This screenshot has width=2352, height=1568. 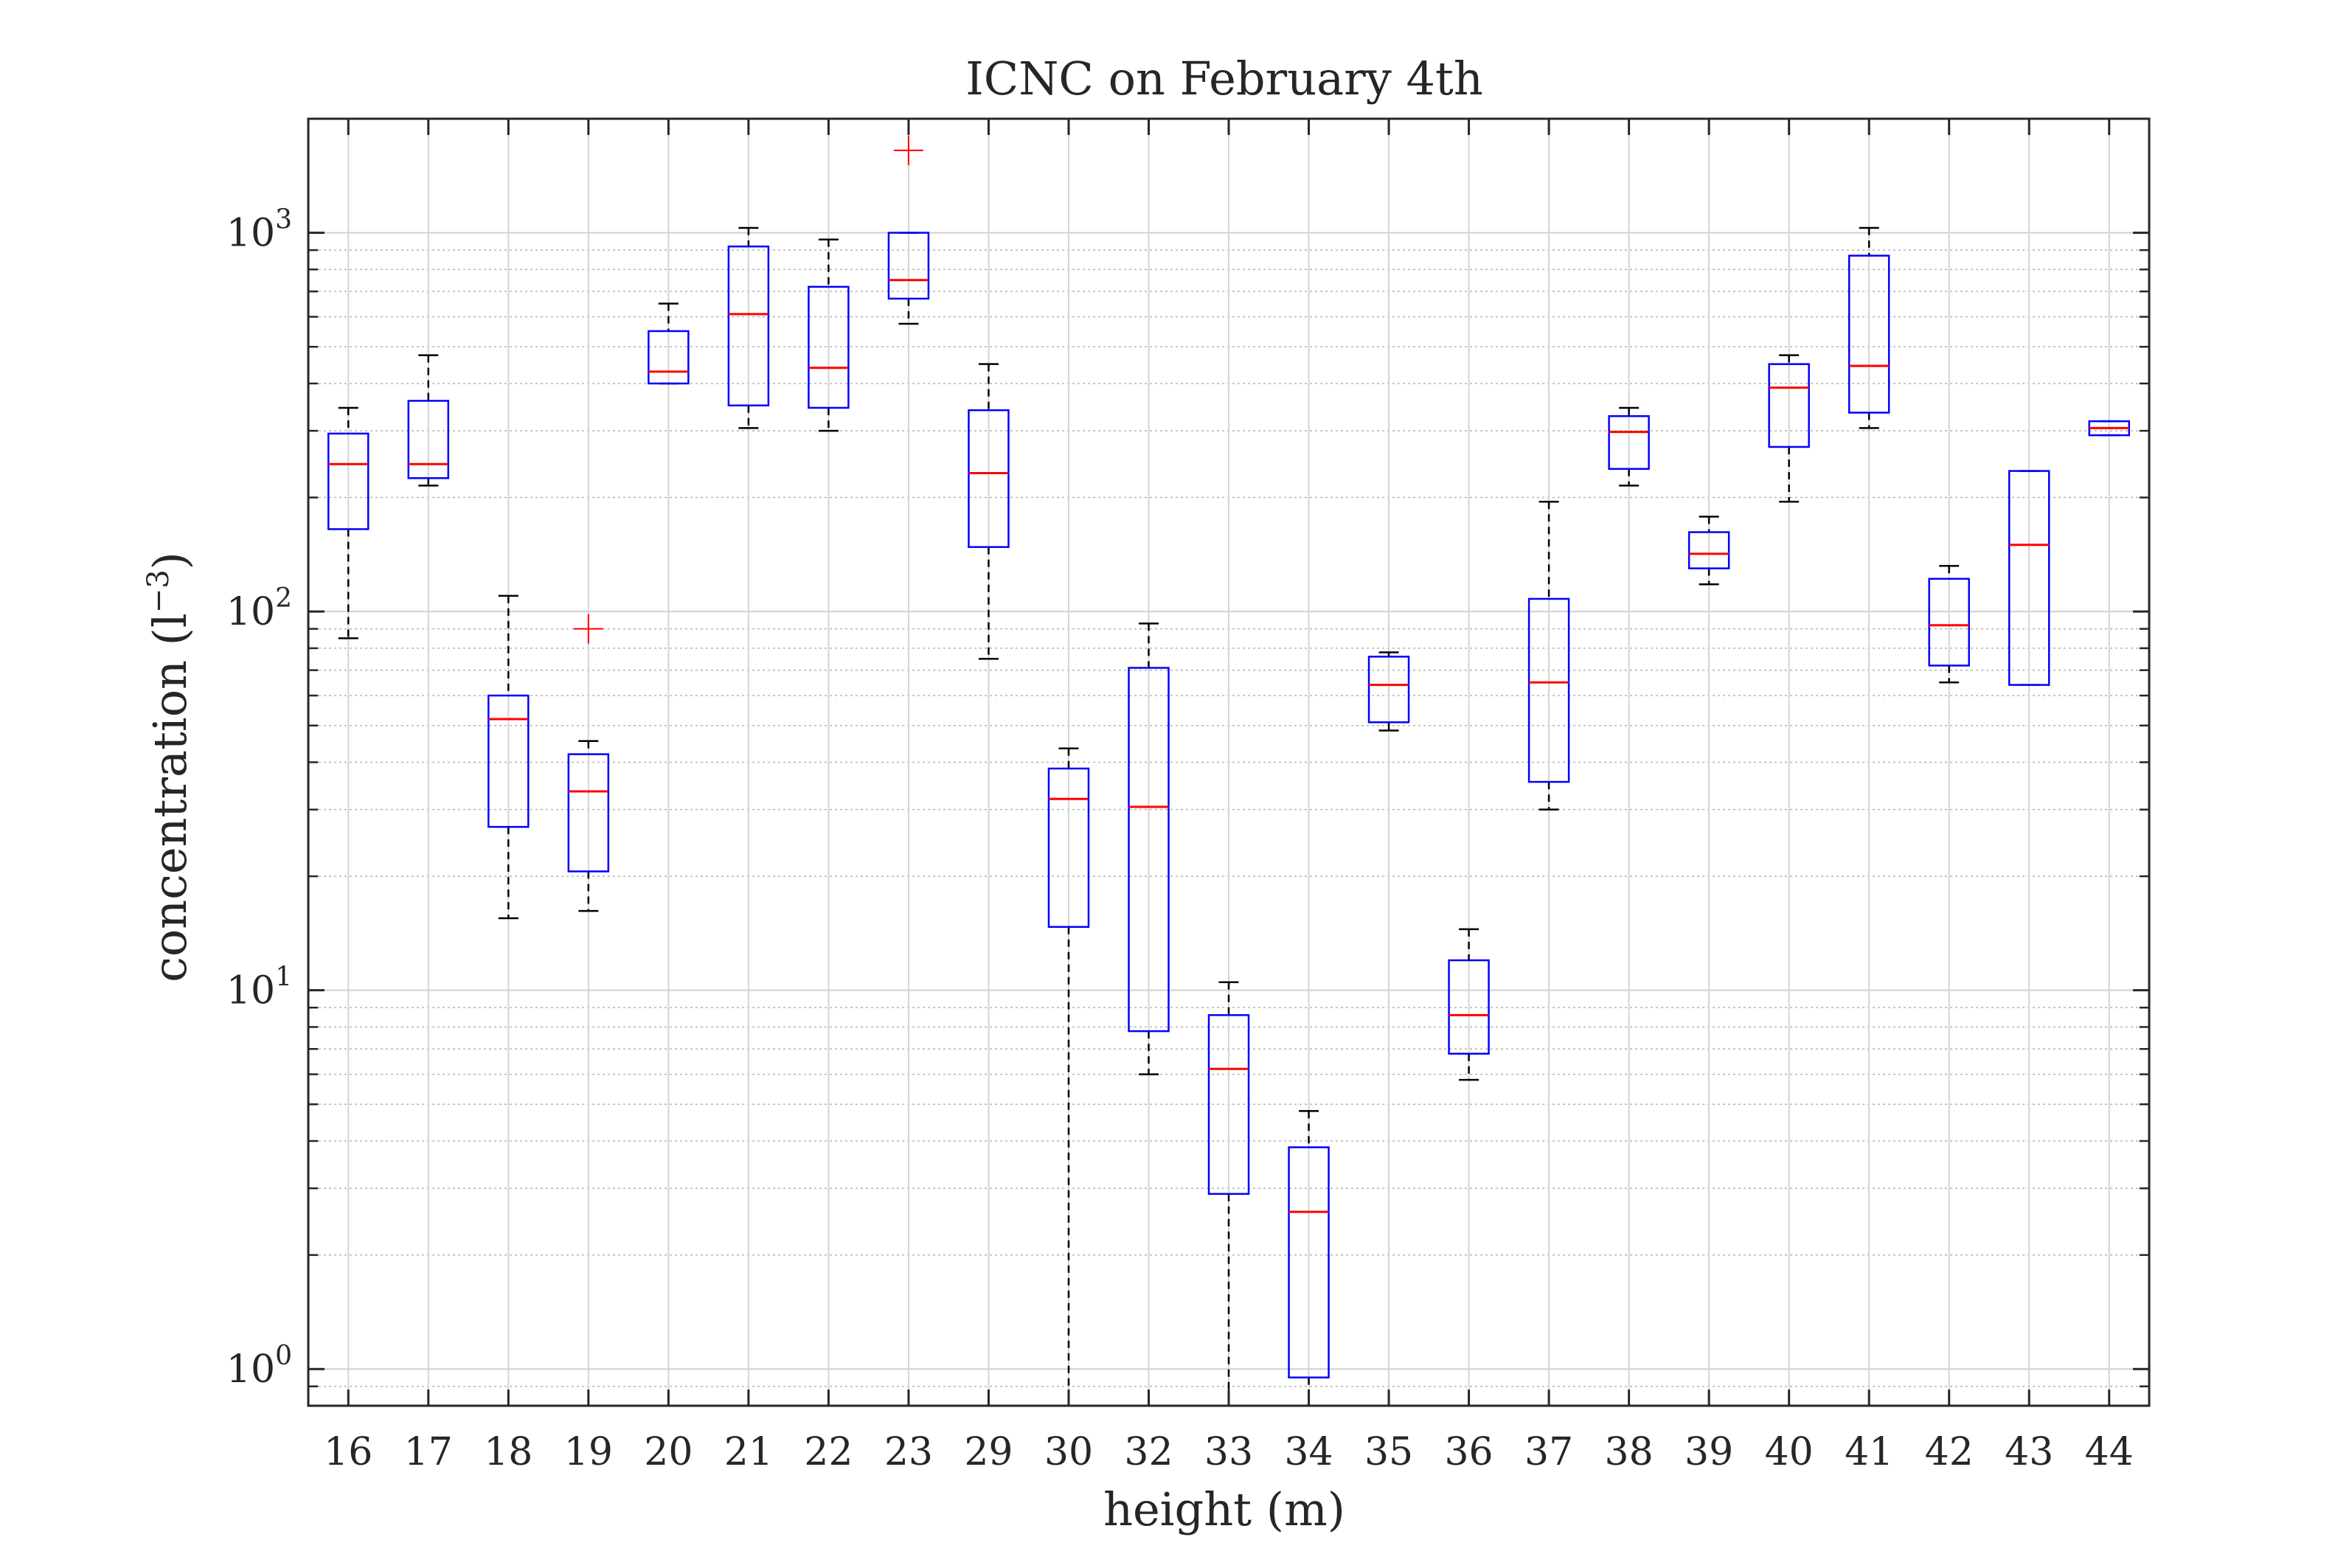 I want to click on x-tick-label: 19, so click(x=588, y=1452).